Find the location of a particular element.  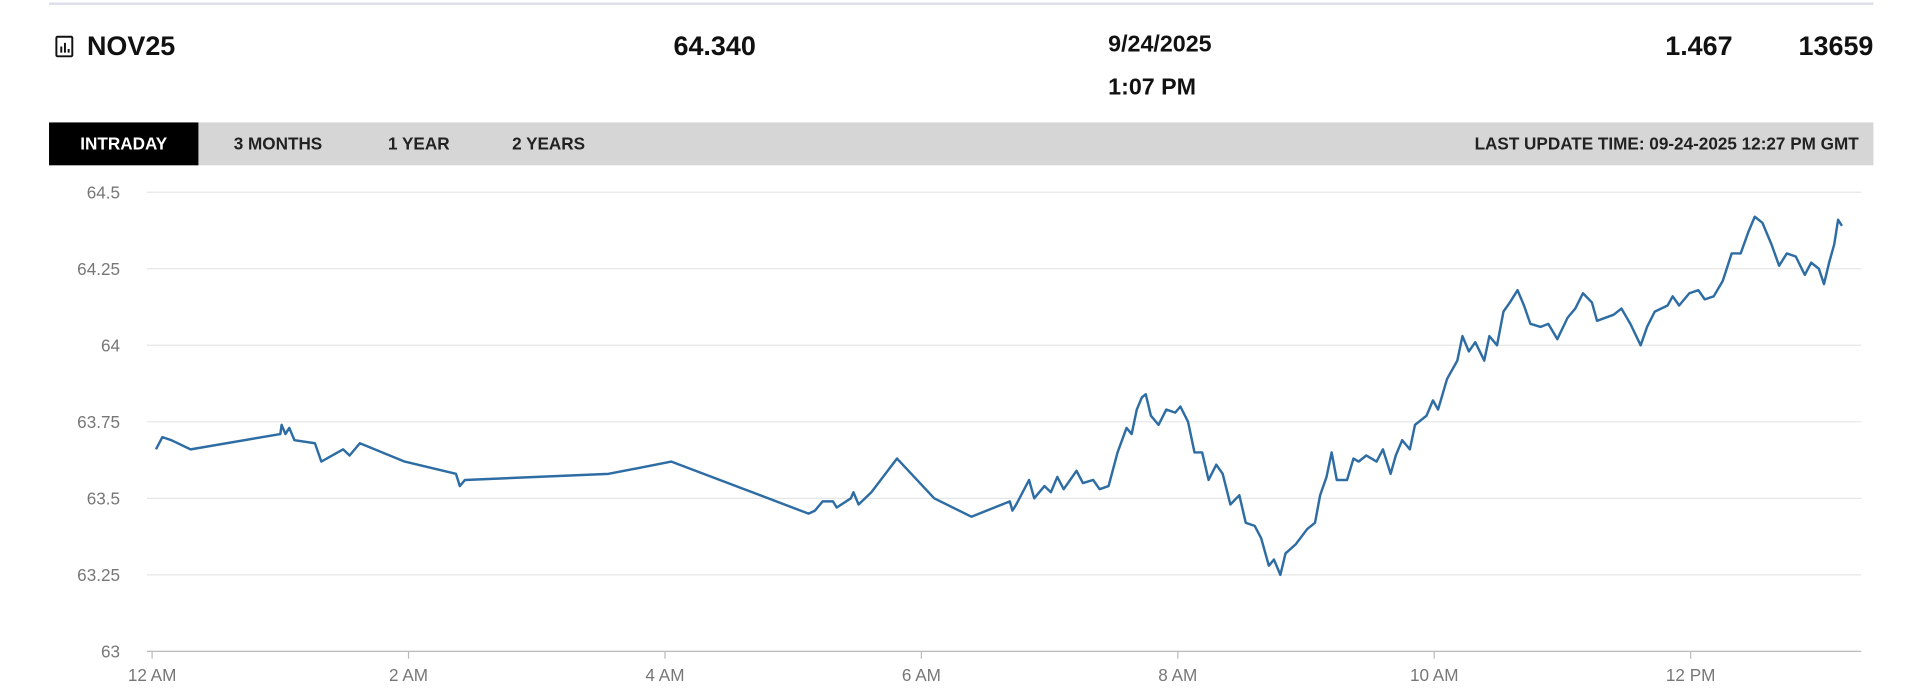

y-tick-label: 63 is located at coordinates (110, 652).